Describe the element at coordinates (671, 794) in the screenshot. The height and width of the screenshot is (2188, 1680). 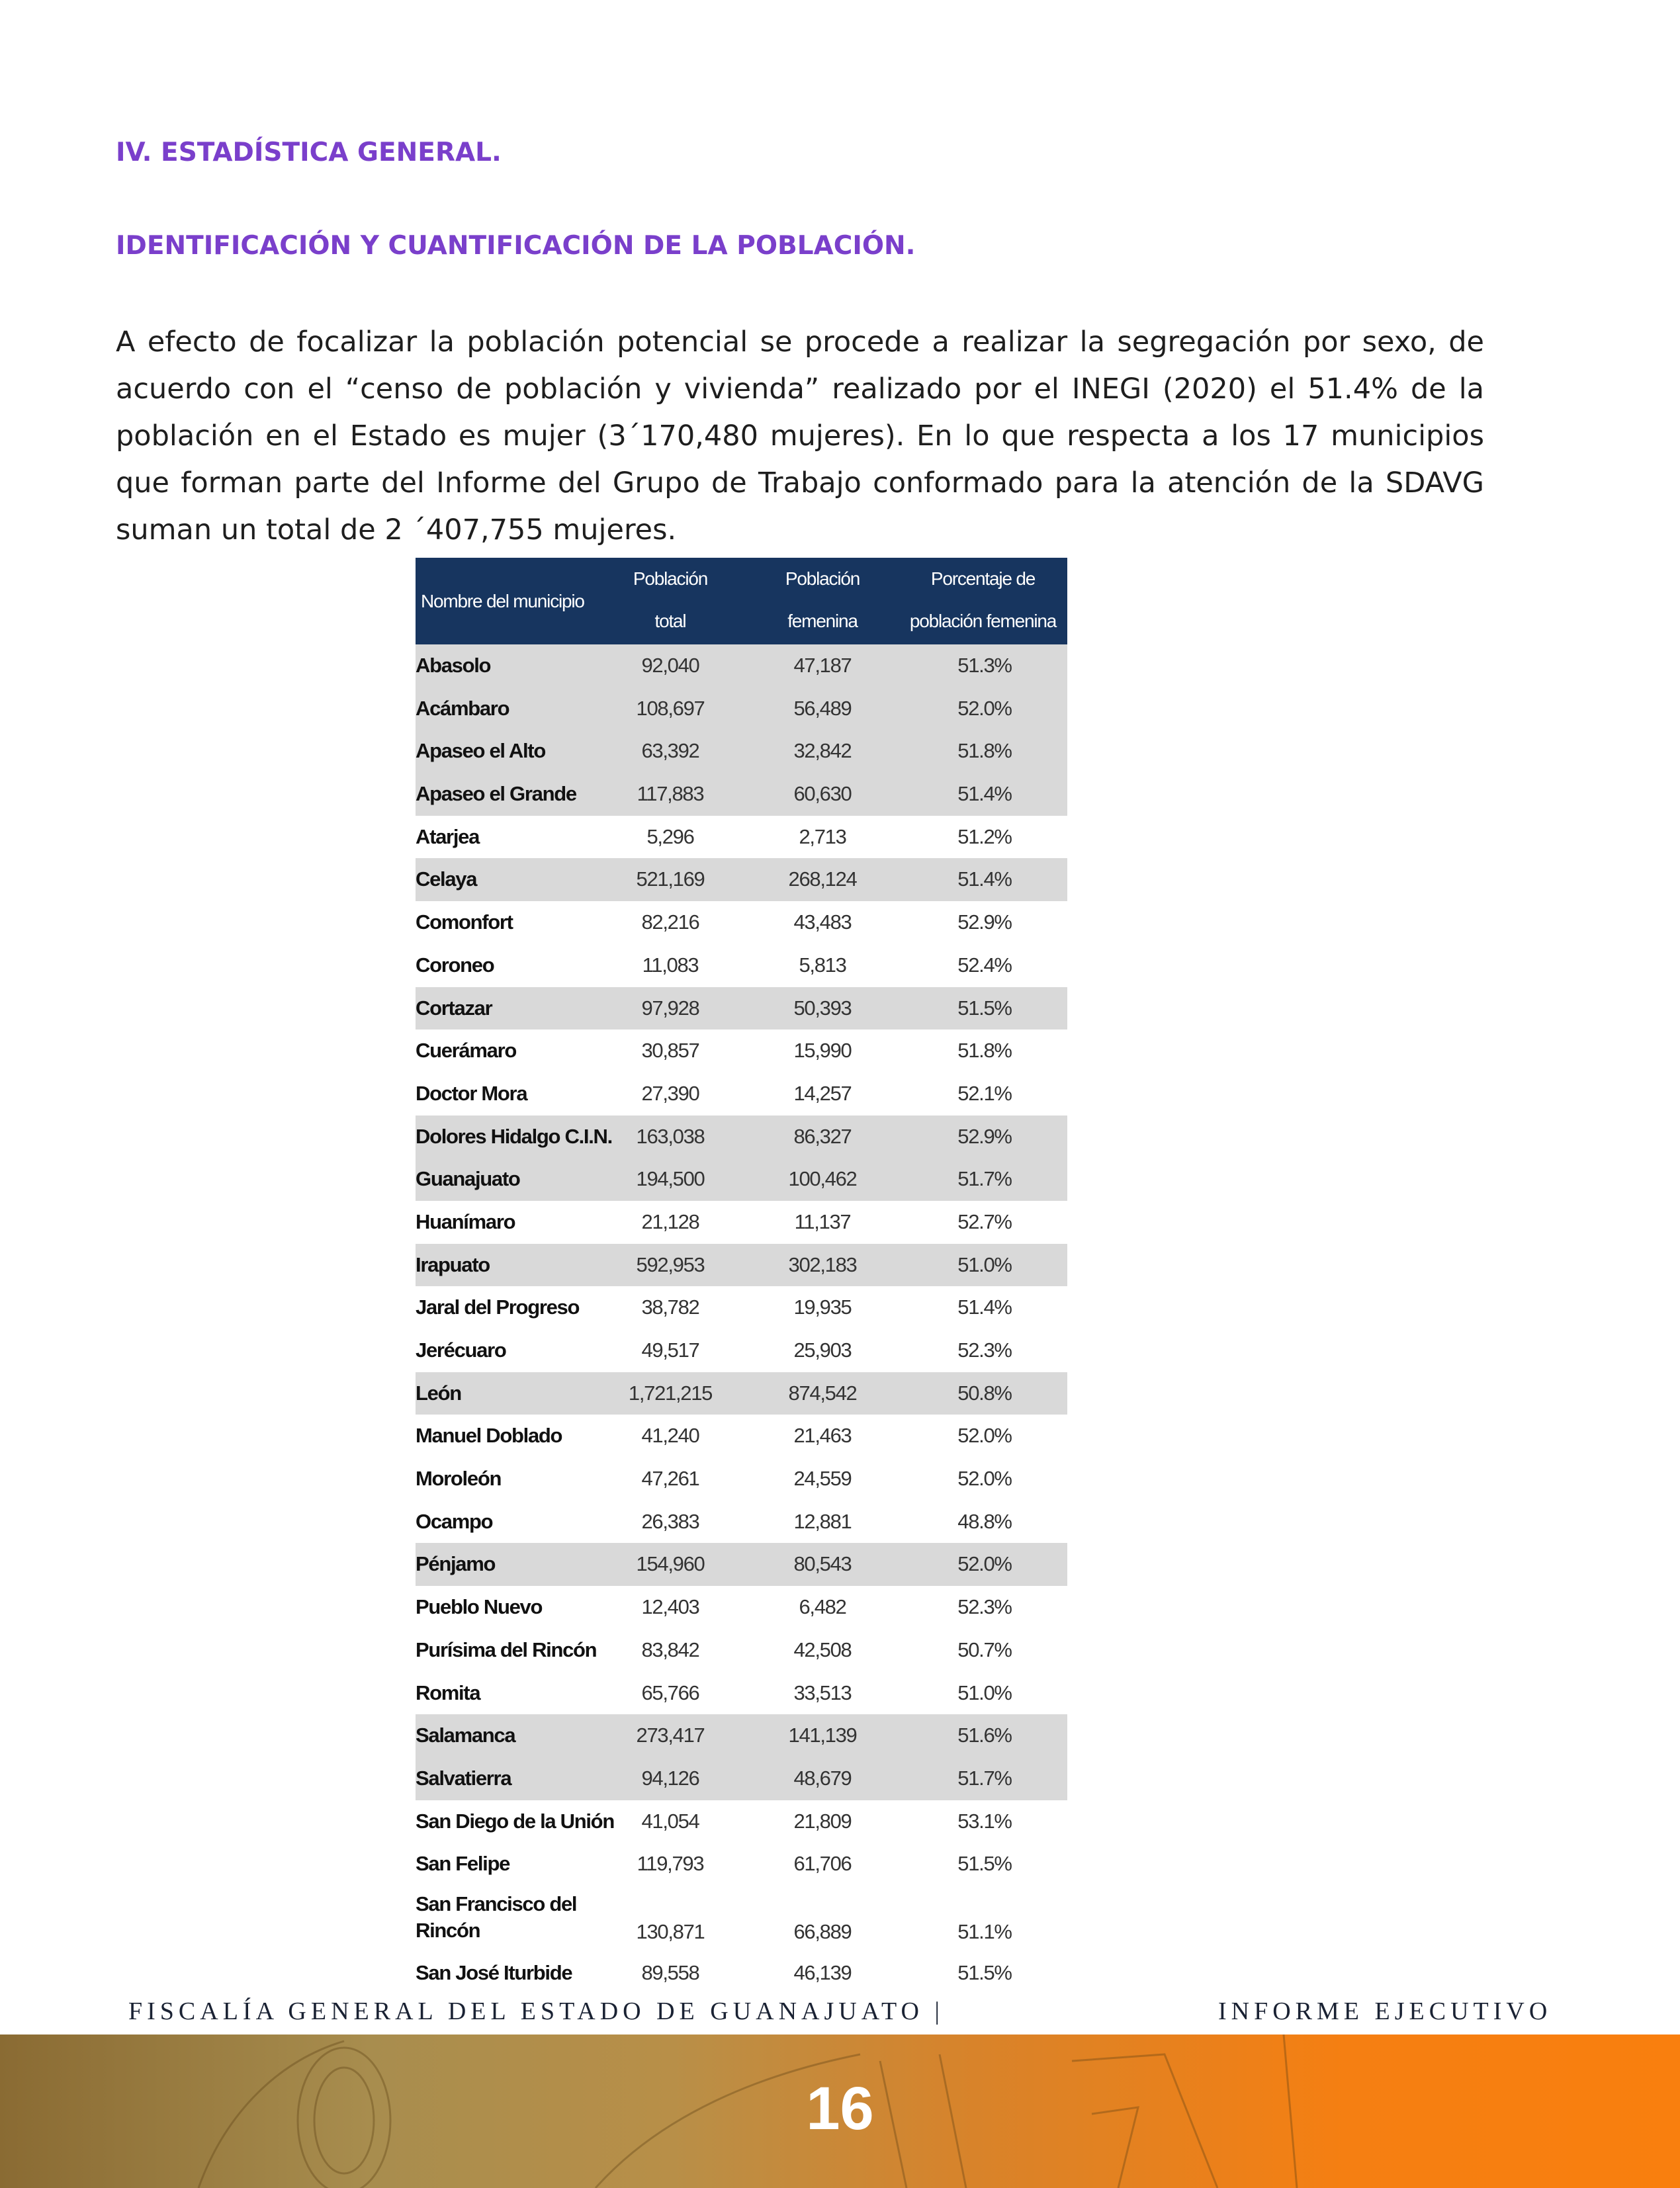
I see `total-population: 117,883` at that location.